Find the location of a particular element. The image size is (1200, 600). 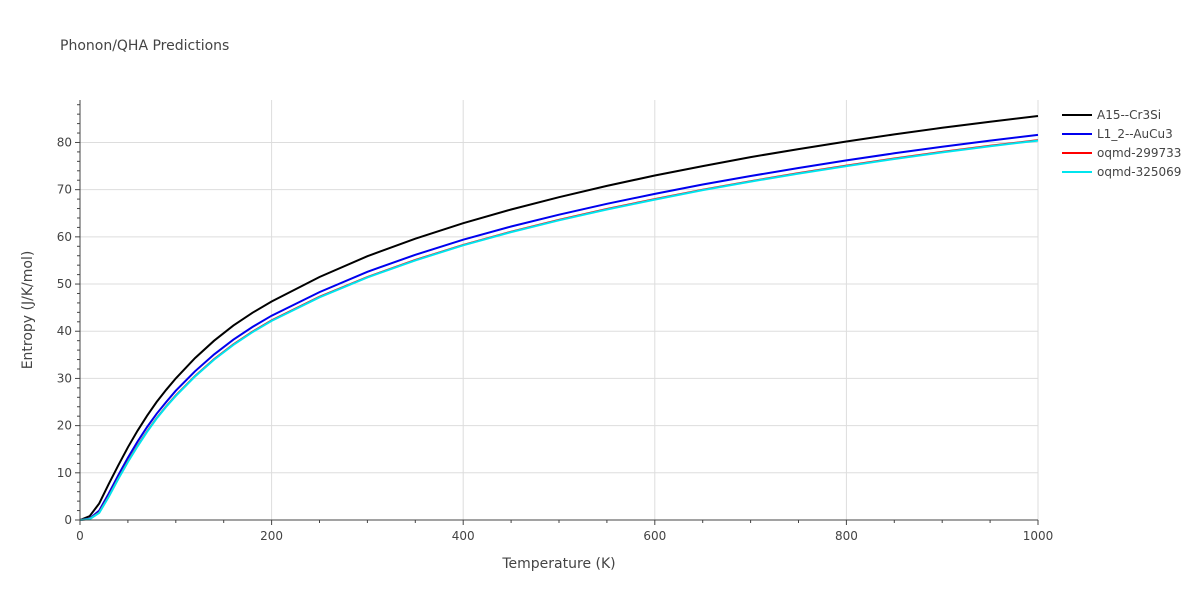

legend-label: L1_2--AuCu3 is located at coordinates (1135, 134).